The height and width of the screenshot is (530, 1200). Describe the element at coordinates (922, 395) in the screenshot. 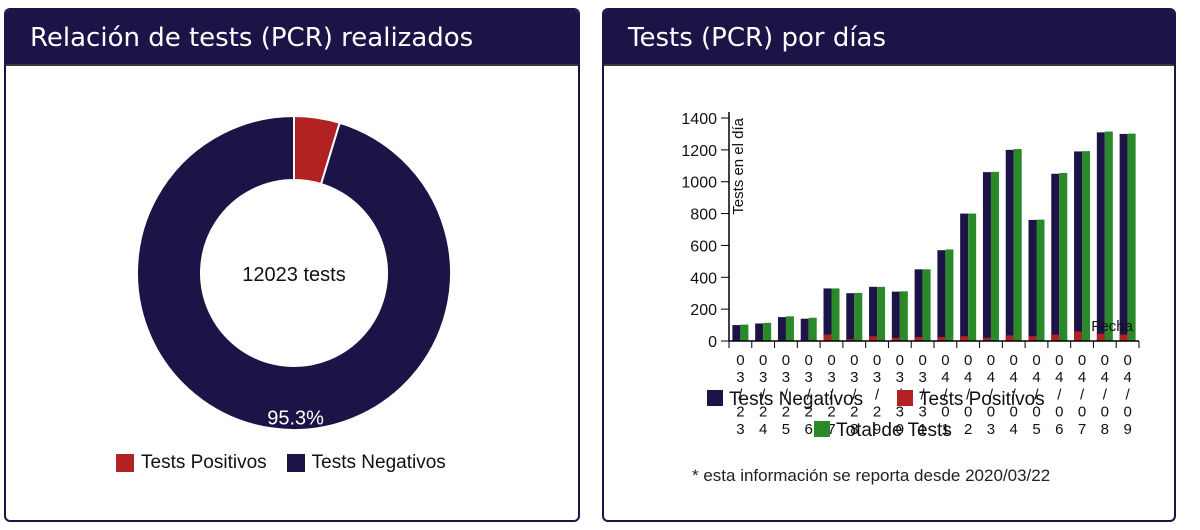

I see `x-tick-label: 0 3/3 1` at that location.